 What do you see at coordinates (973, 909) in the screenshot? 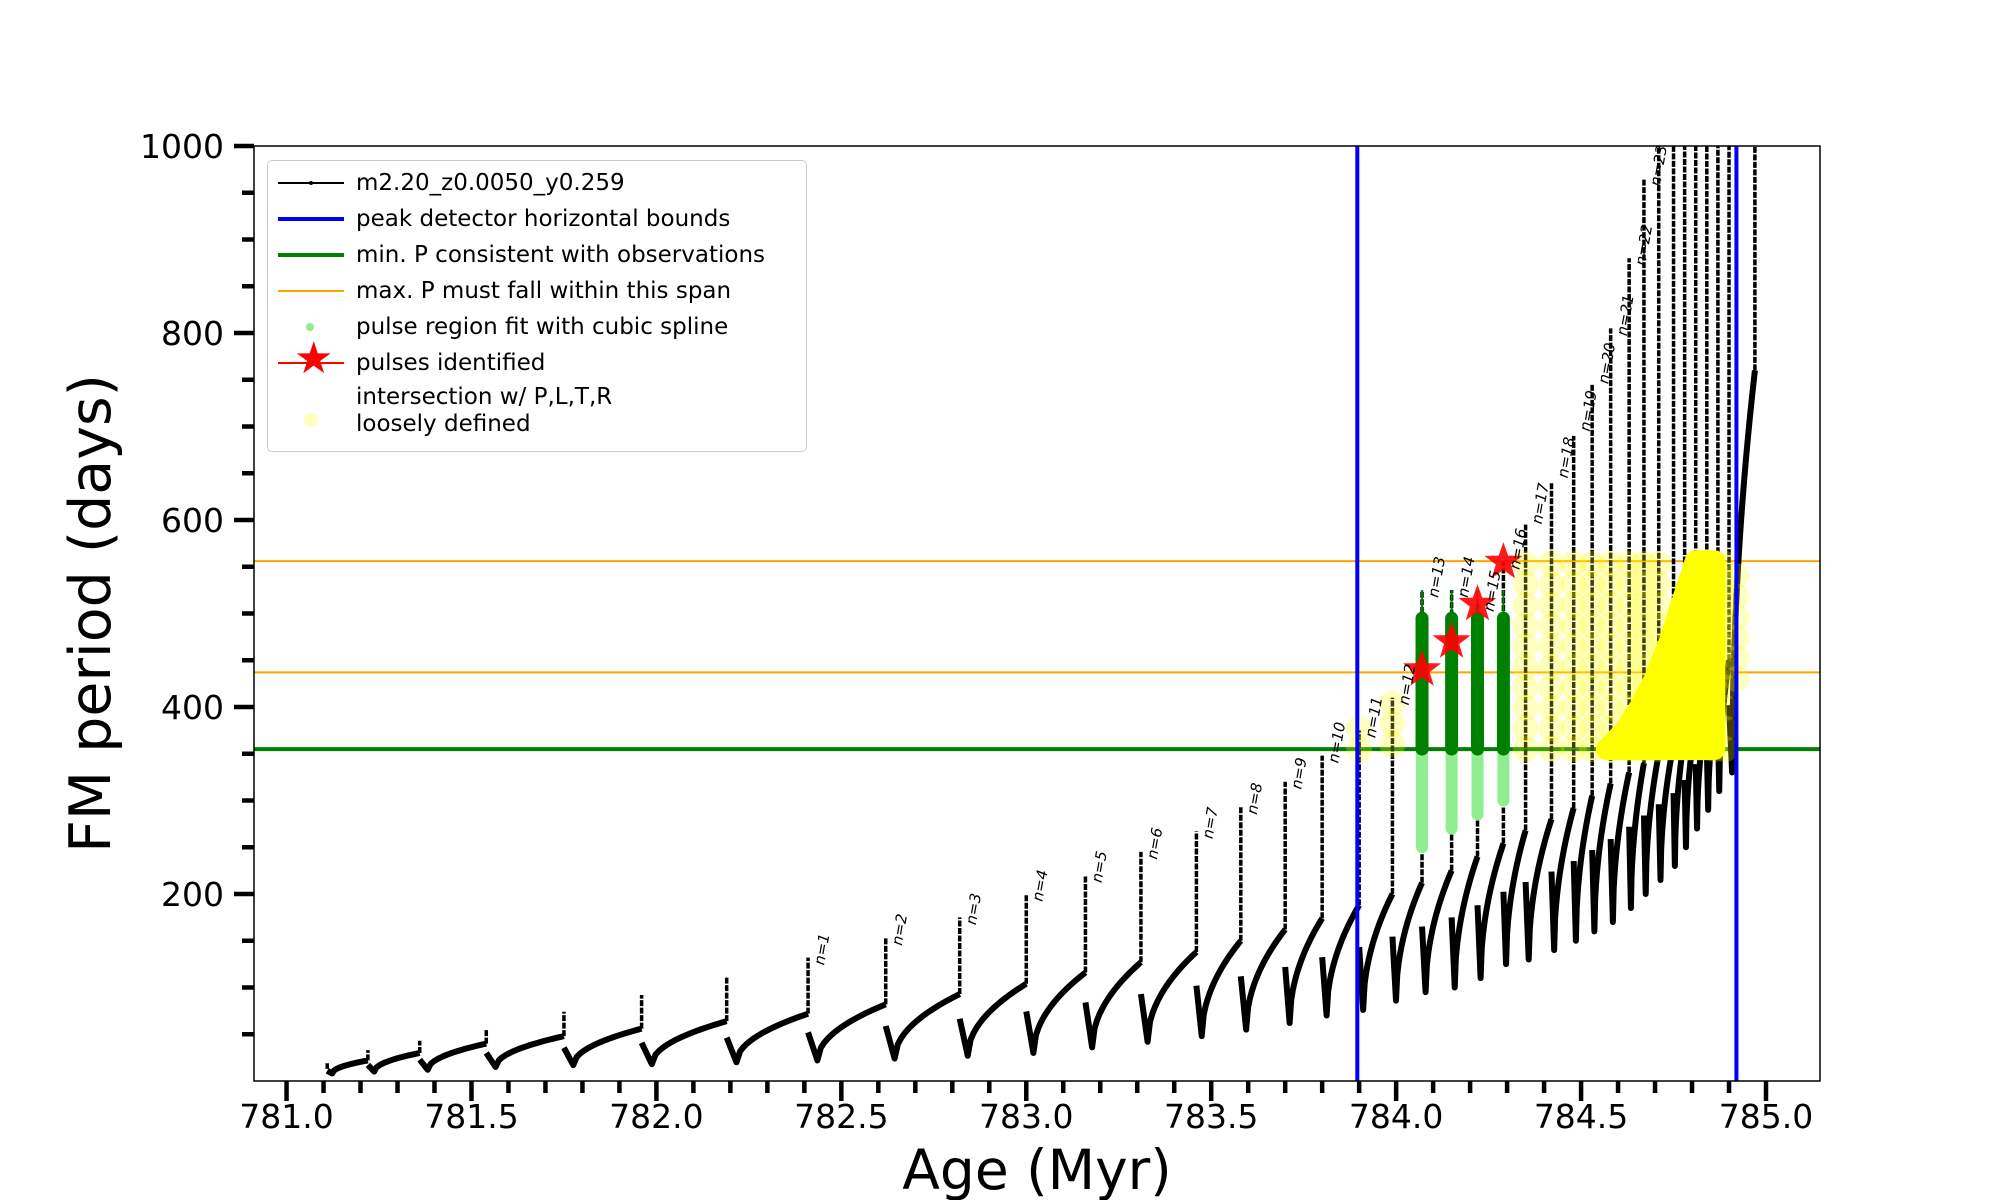
I see `pulse-label: n=3` at bounding box center [973, 909].